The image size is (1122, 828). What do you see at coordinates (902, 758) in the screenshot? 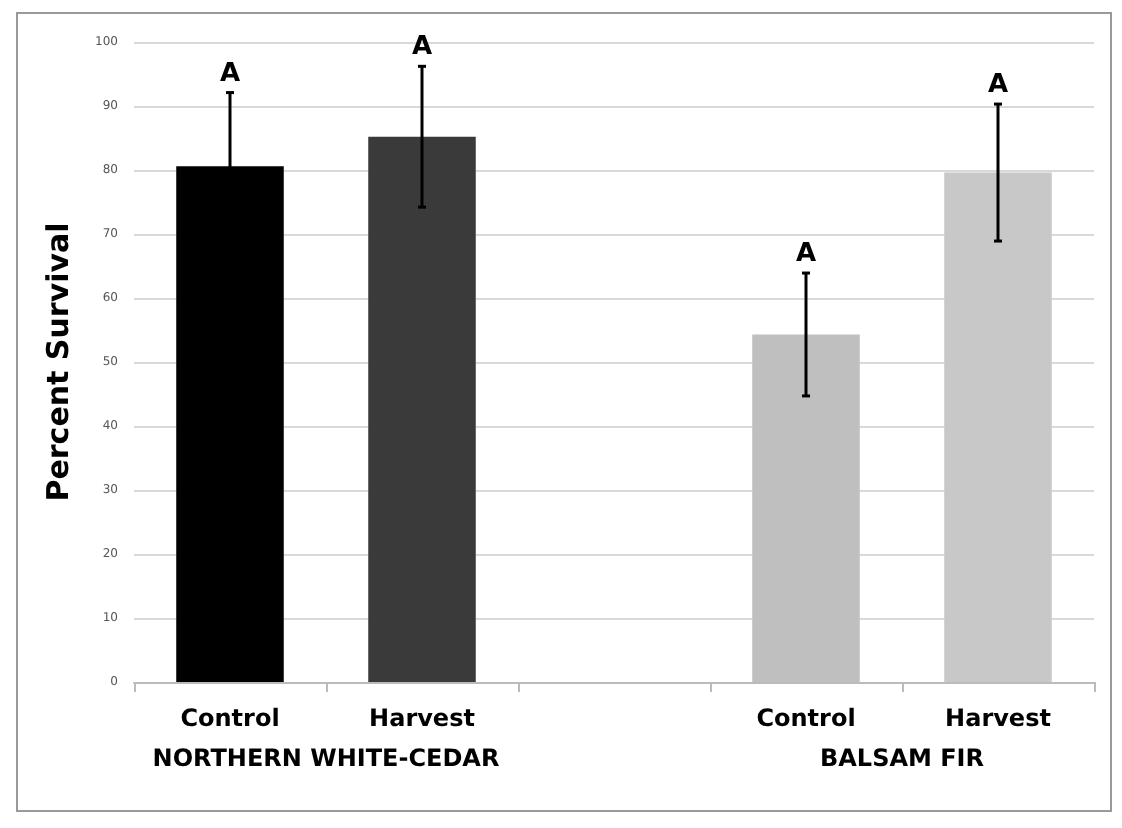
I see `text: BALSAM FIR` at bounding box center [902, 758].